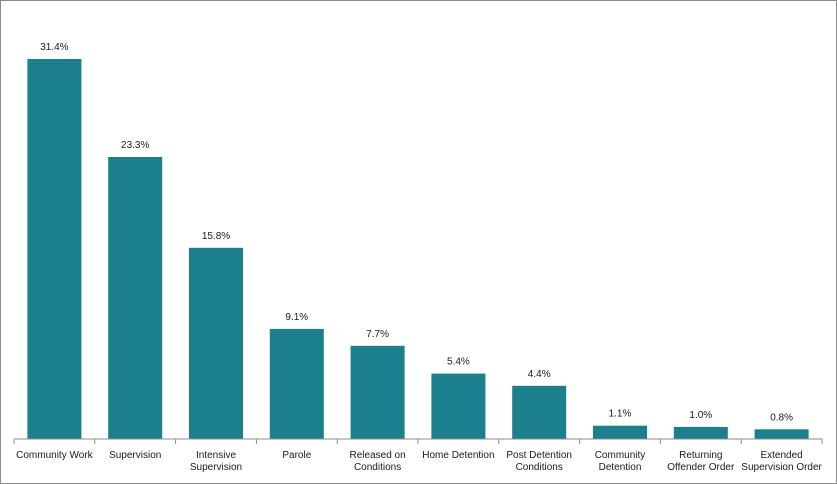 The height and width of the screenshot is (484, 837). Describe the element at coordinates (458, 455) in the screenshot. I see `category-tick-label: Home Detention` at that location.